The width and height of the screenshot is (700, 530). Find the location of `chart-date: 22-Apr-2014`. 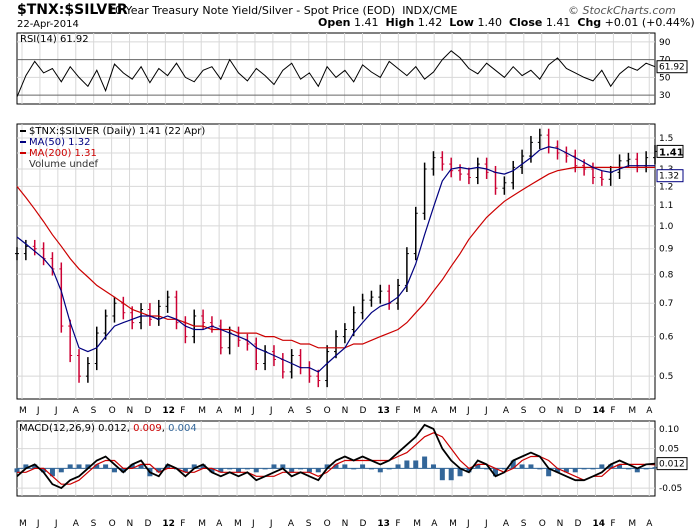

chart-date: 22-Apr-2014 is located at coordinates (48, 24).